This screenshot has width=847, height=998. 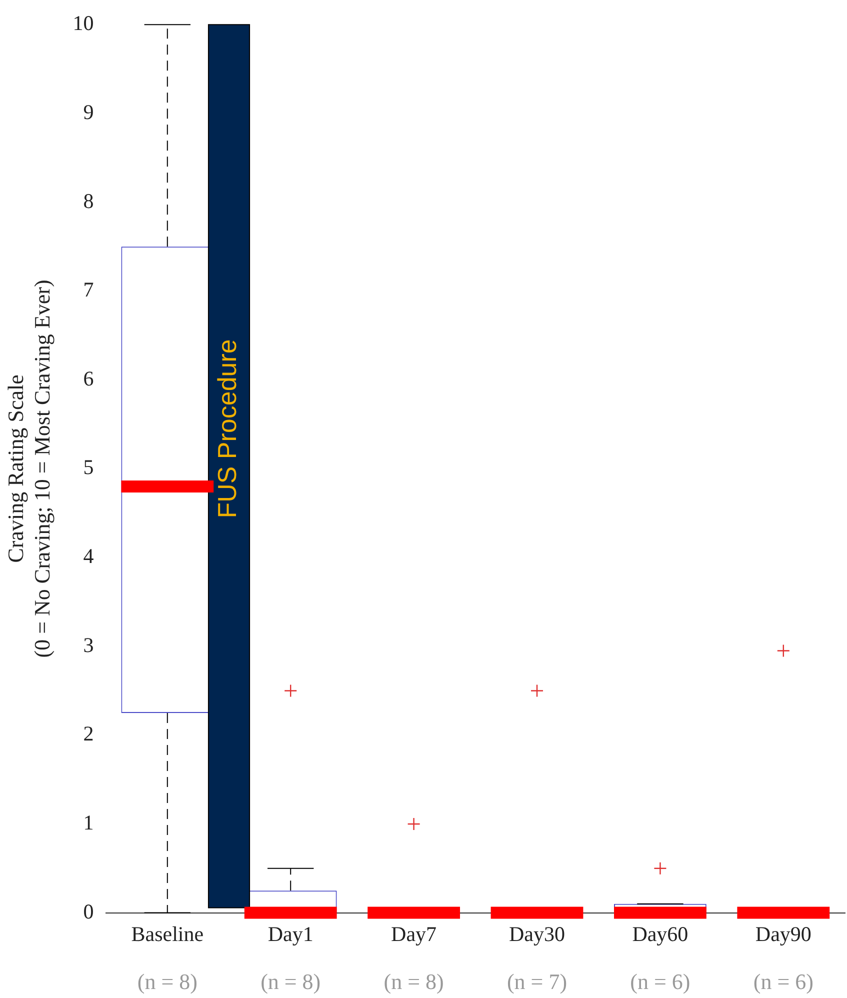 What do you see at coordinates (83, 23) in the screenshot?
I see `y-tick-label: 10` at bounding box center [83, 23].